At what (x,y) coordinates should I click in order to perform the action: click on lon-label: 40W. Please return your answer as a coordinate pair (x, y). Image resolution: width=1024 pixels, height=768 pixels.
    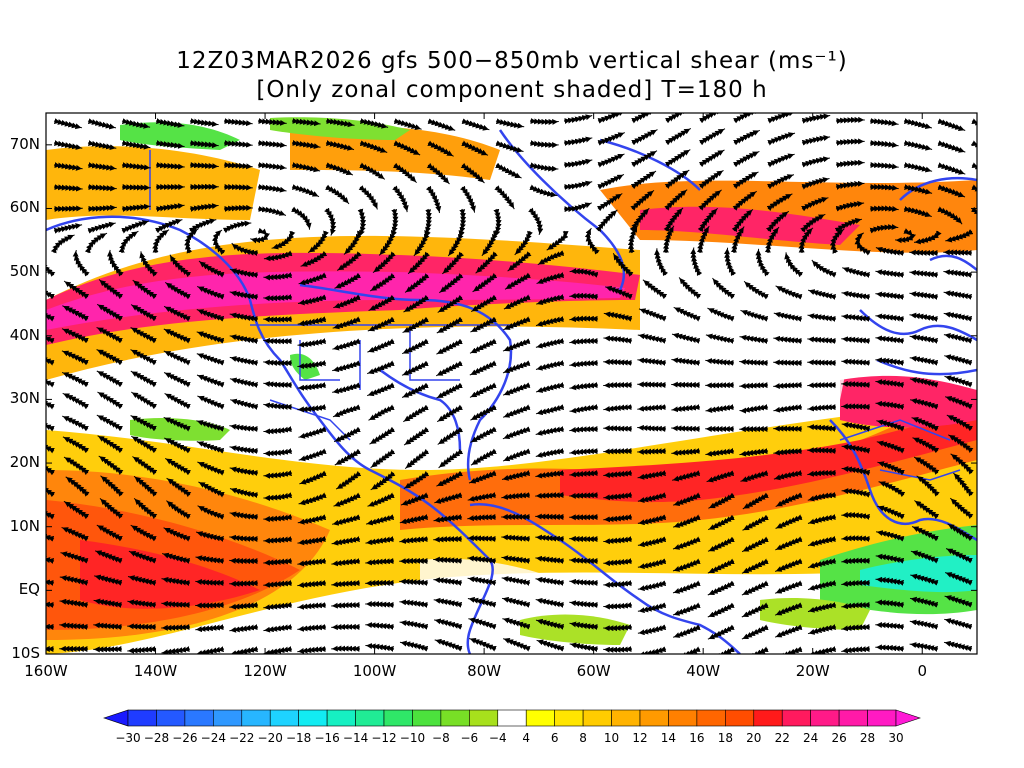
    Looking at the image, I should click on (703, 671).